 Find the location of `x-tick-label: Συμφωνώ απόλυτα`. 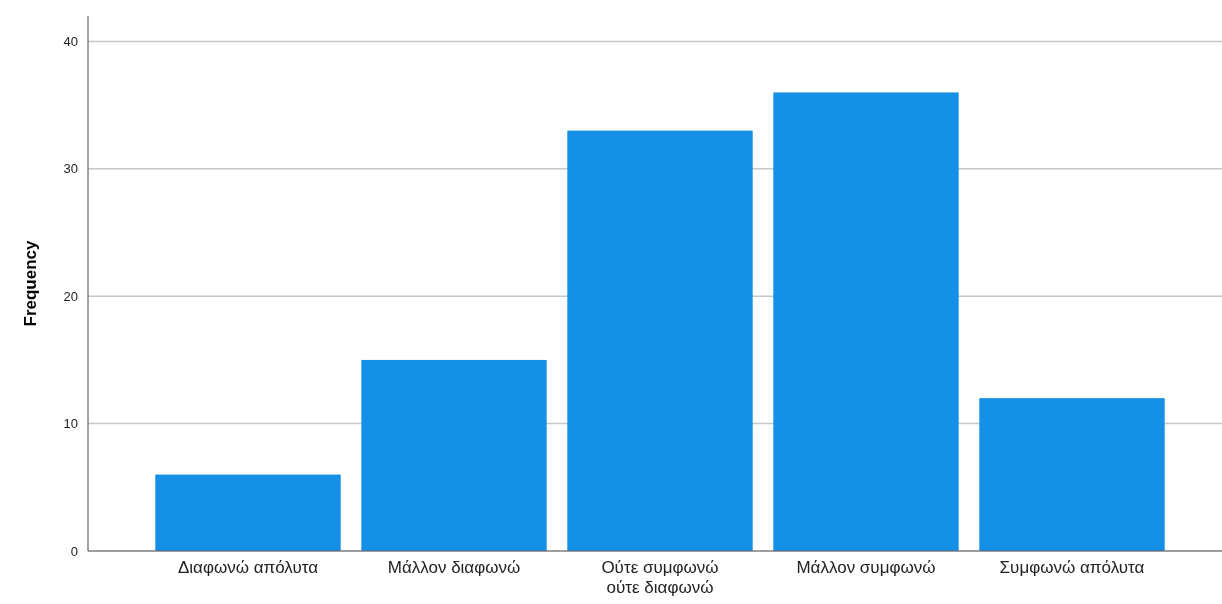

x-tick-label: Συμφωνώ απόλυτα is located at coordinates (1072, 567).